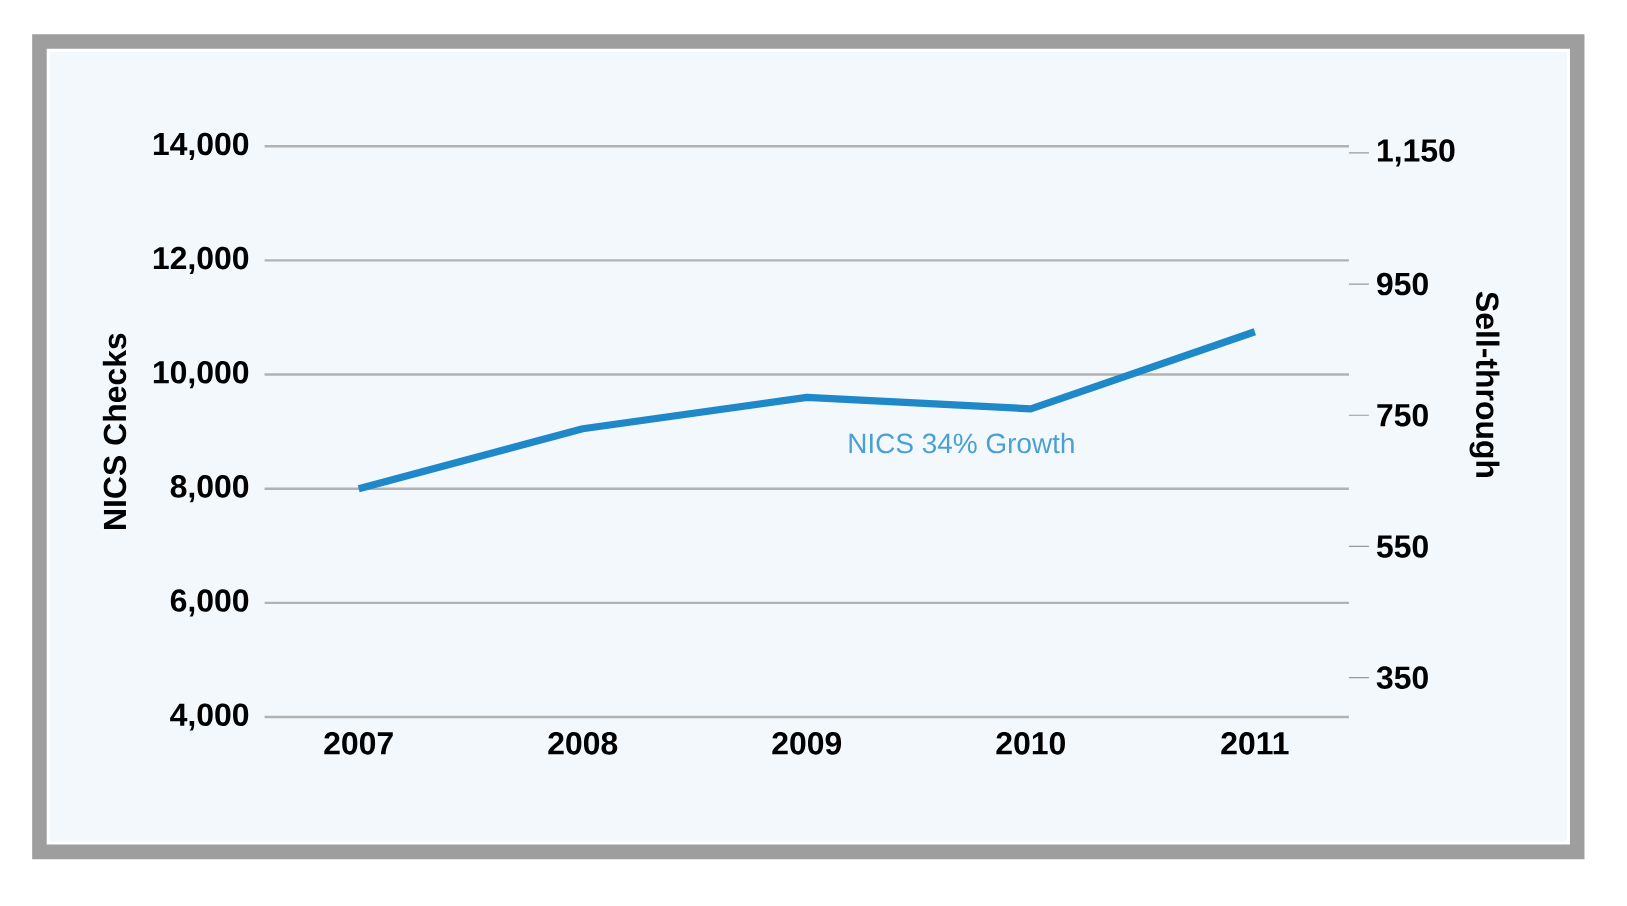  What do you see at coordinates (209, 489) in the screenshot?
I see `y-tick-label: 8,000` at bounding box center [209, 489].